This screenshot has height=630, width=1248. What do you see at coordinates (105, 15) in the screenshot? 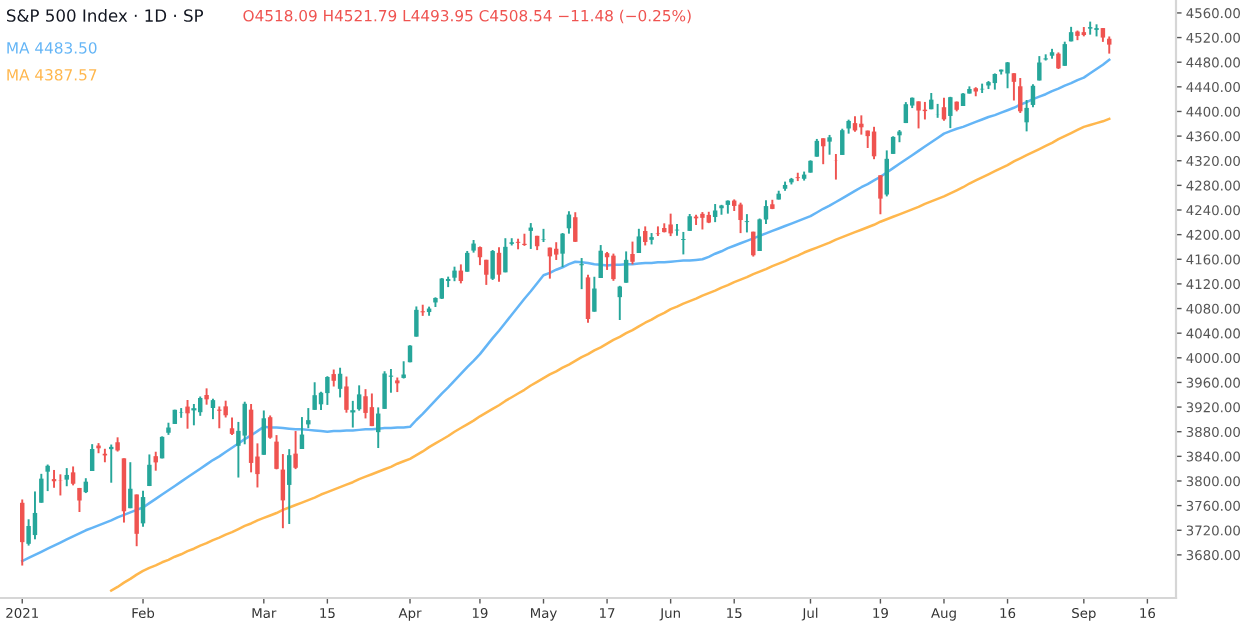
I see `chart-title: S&P 500 Index · 1D · SP` at bounding box center [105, 15].